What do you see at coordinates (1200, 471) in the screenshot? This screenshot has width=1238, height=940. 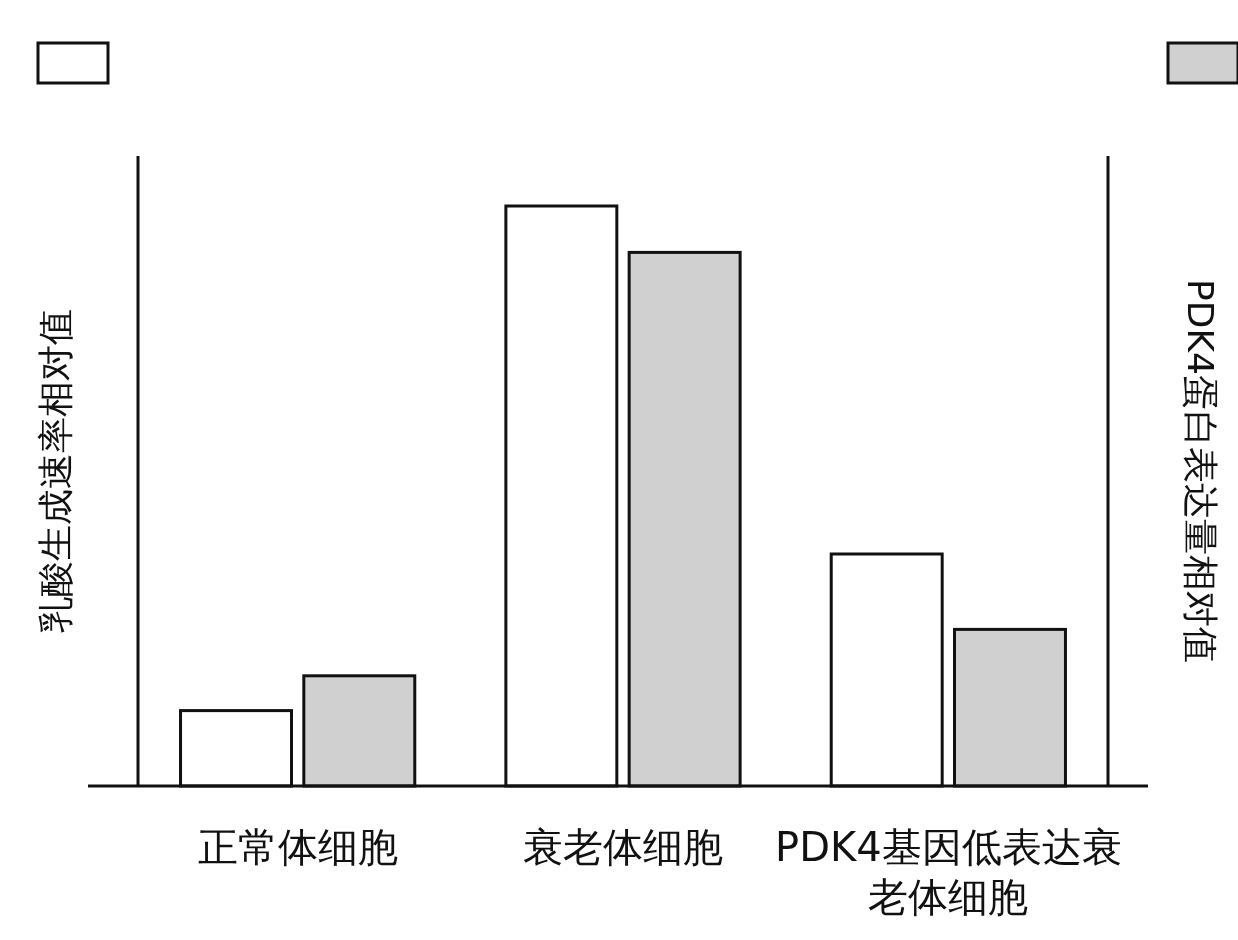 I see `y2-axis-title: PDK4蛋白表达量相对值` at bounding box center [1200, 471].